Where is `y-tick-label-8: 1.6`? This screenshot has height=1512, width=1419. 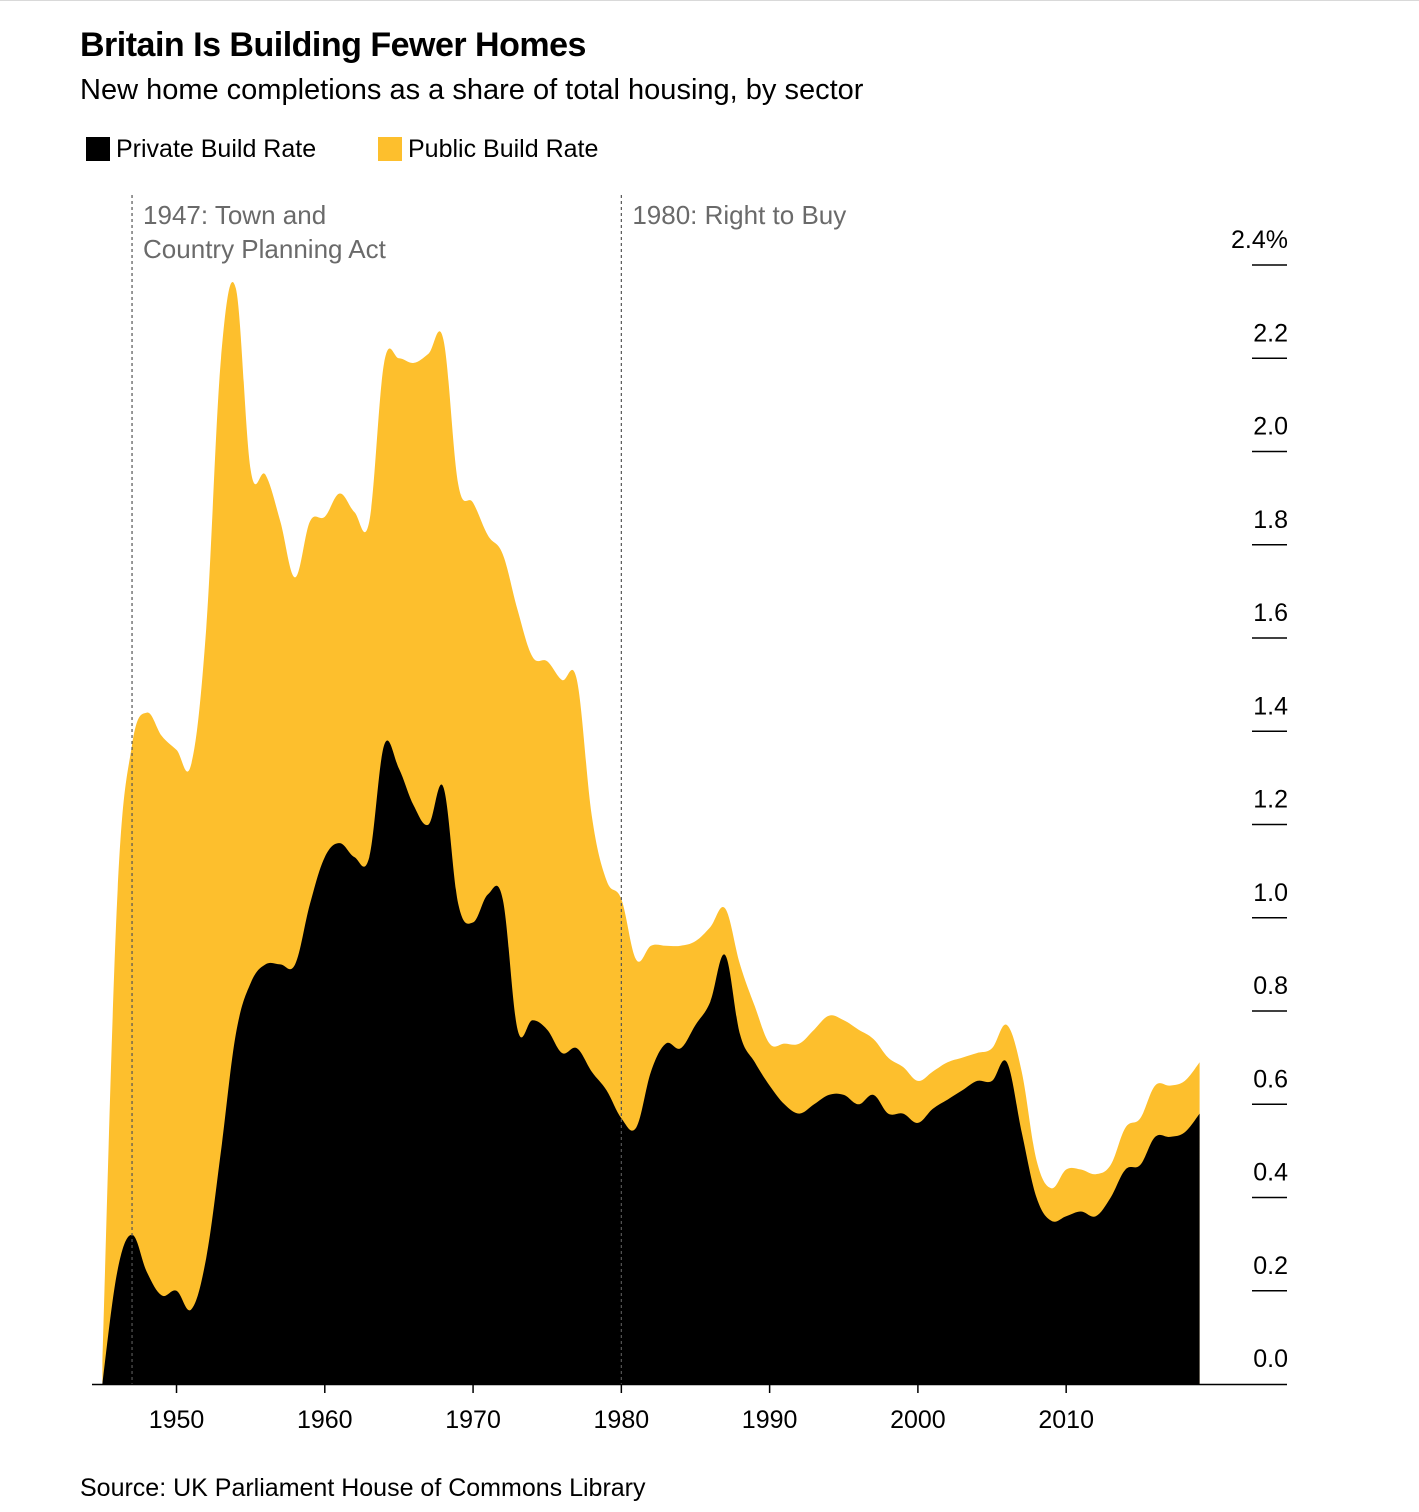
y-tick-label-8: 1.6 is located at coordinates (1270, 613).